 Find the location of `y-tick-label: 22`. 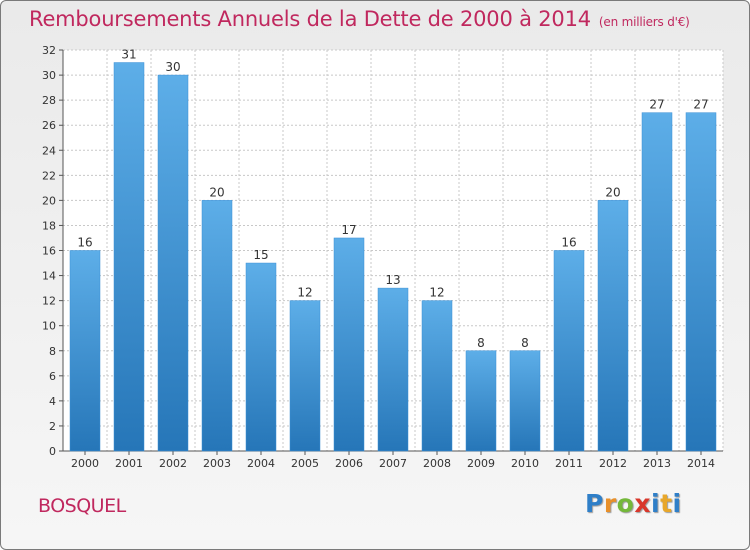

y-tick-label: 22 is located at coordinates (49, 175).